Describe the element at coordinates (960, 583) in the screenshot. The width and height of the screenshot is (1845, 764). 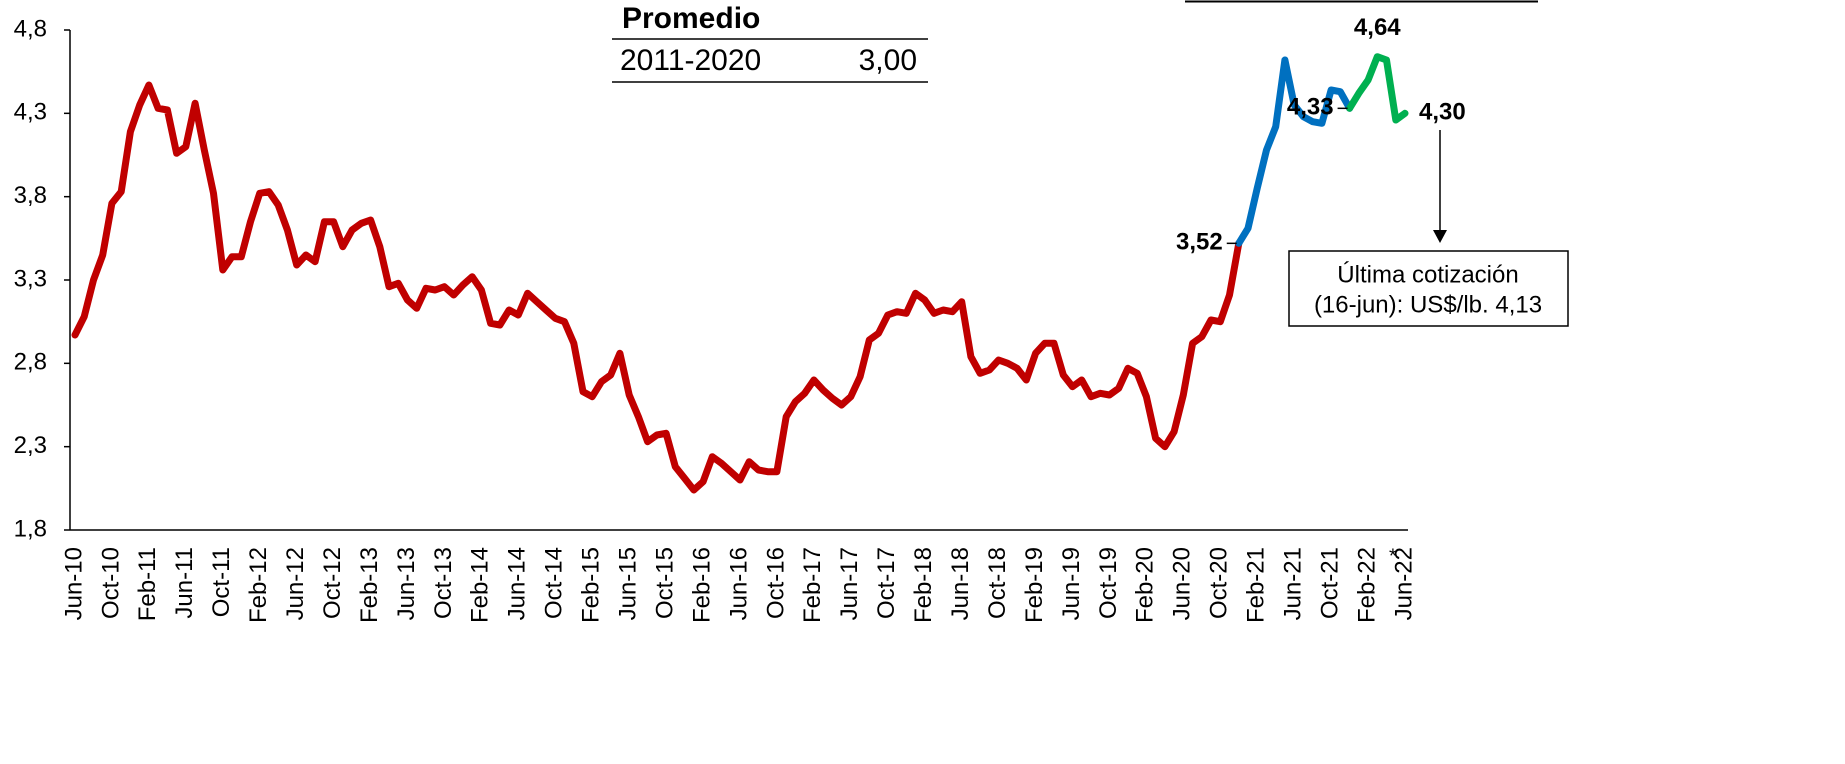
I see `x-tick-label: Jun-18` at that location.